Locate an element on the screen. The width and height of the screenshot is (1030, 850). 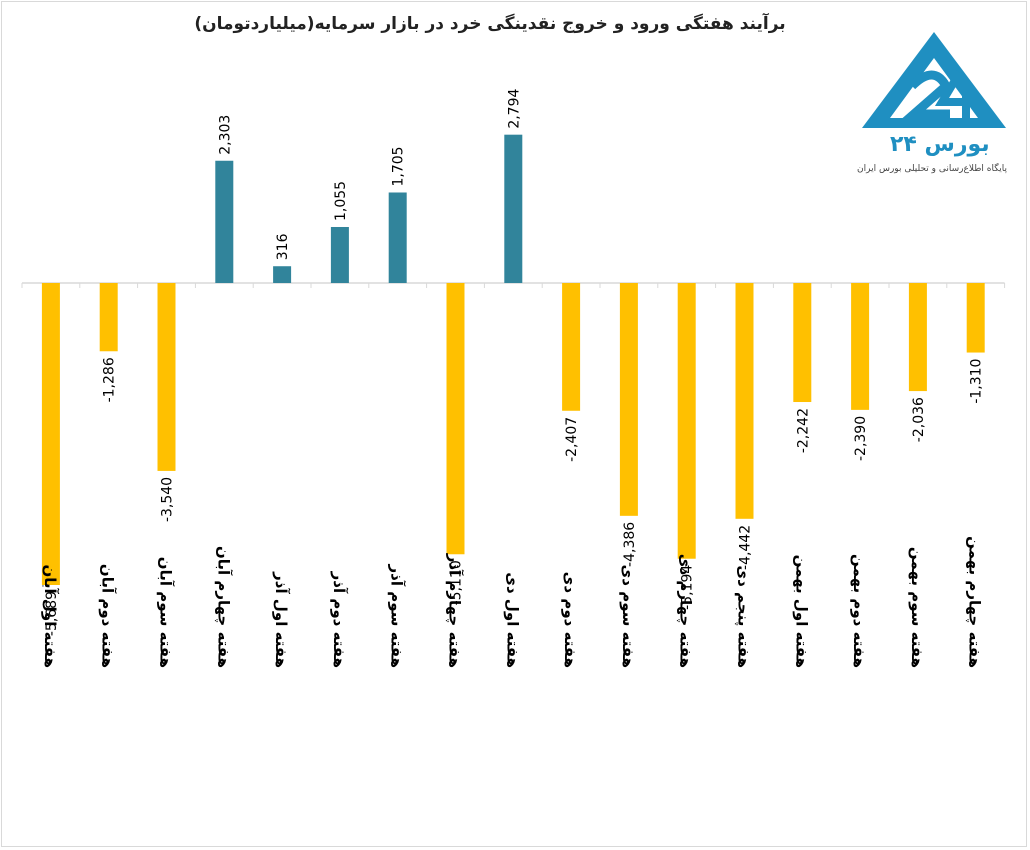
category-label: هفته چهارم آذر is located at coordinates (454, 610).